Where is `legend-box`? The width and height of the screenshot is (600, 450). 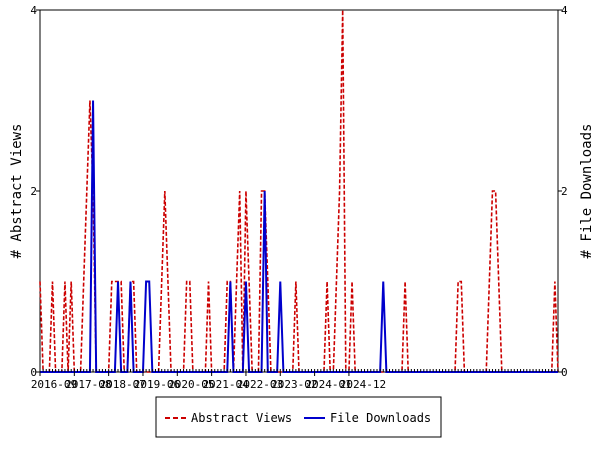
legend-box is located at coordinates (298, 417).